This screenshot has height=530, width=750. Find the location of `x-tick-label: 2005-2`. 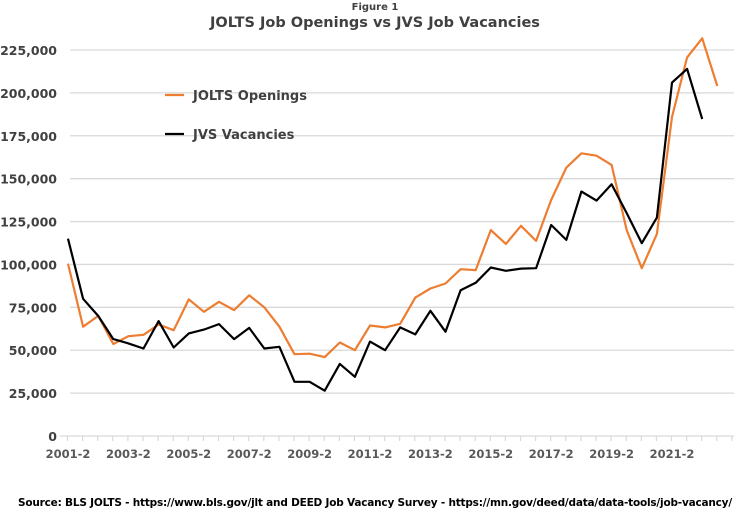

x-tick-label: 2005-2 is located at coordinates (188, 454).